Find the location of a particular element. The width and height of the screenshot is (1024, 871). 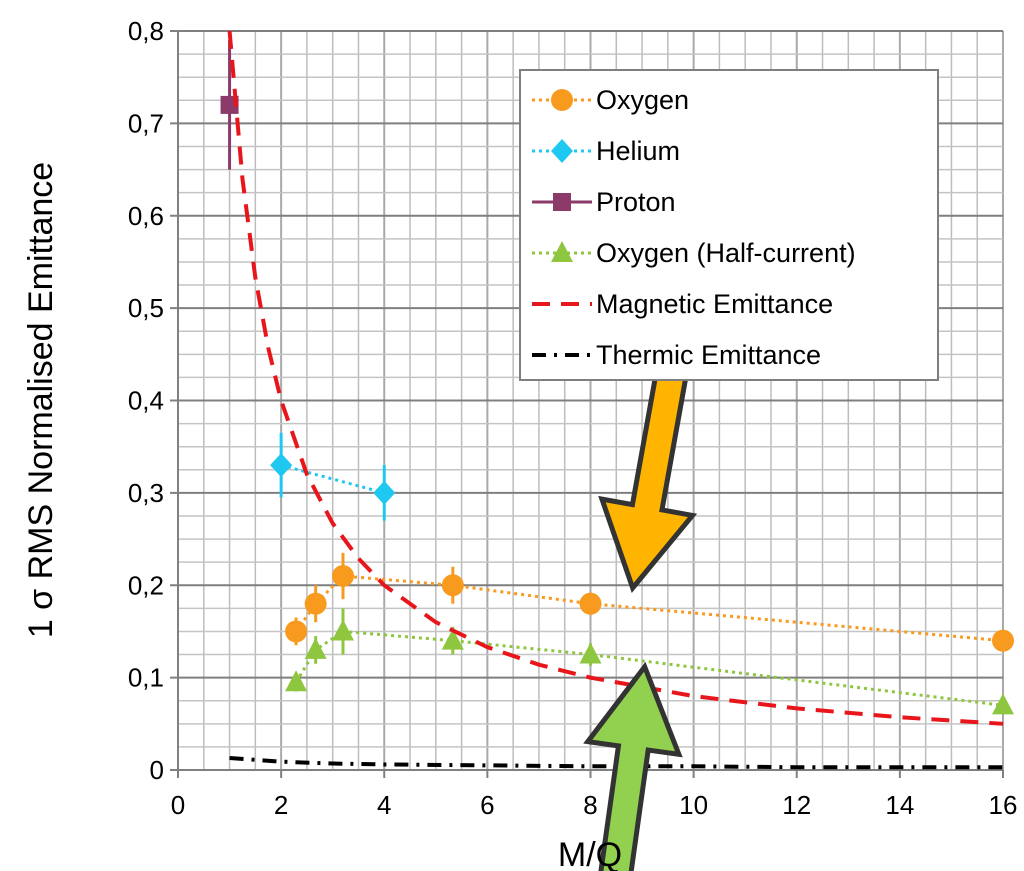

y-tick-label: 0 is located at coordinates (157, 770).